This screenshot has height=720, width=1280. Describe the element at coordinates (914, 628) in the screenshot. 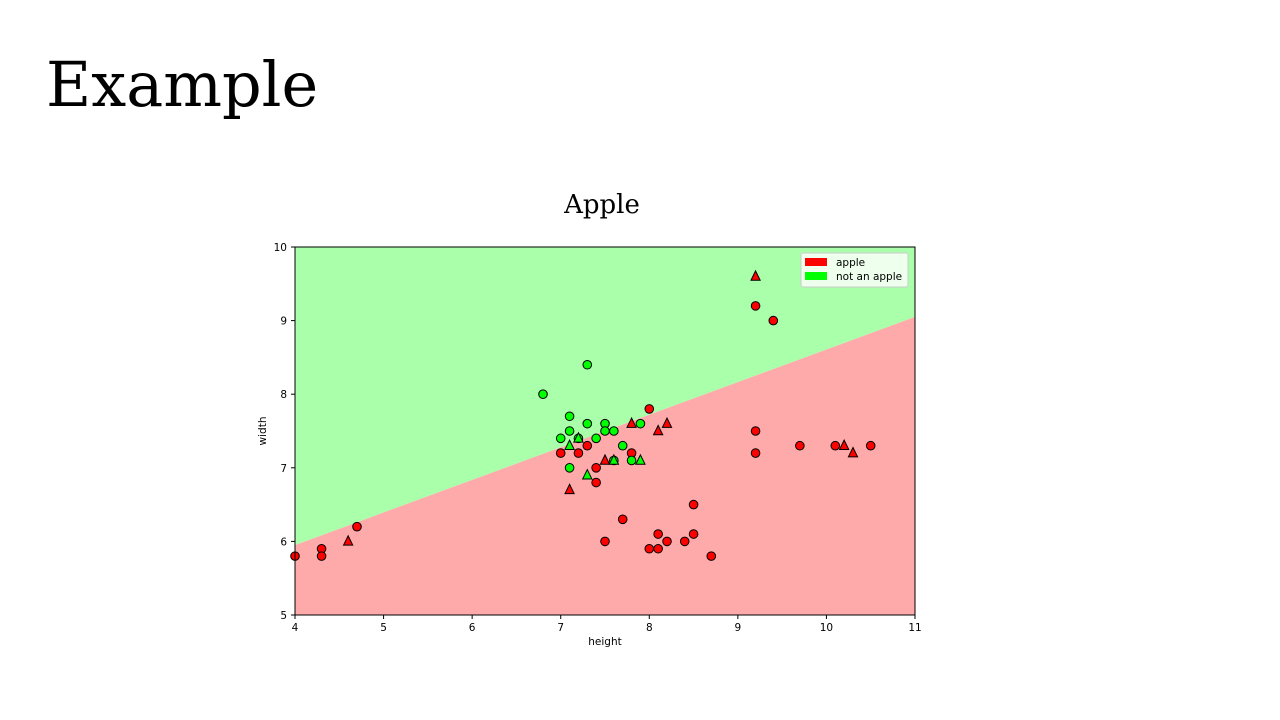

I see `x-tick-label: 11` at that location.